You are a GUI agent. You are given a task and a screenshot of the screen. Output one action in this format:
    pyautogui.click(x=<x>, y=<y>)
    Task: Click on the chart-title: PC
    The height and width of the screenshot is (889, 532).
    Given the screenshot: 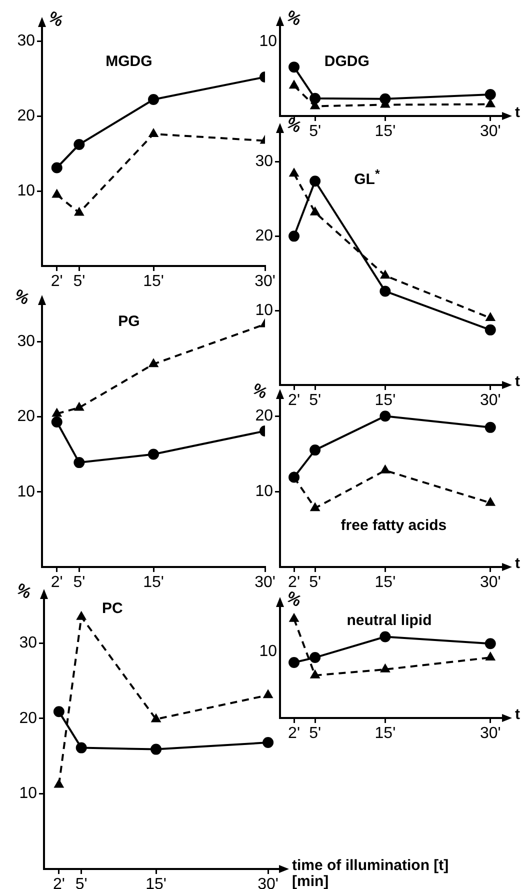 What is the action you would take?
    pyautogui.click(x=112, y=608)
    